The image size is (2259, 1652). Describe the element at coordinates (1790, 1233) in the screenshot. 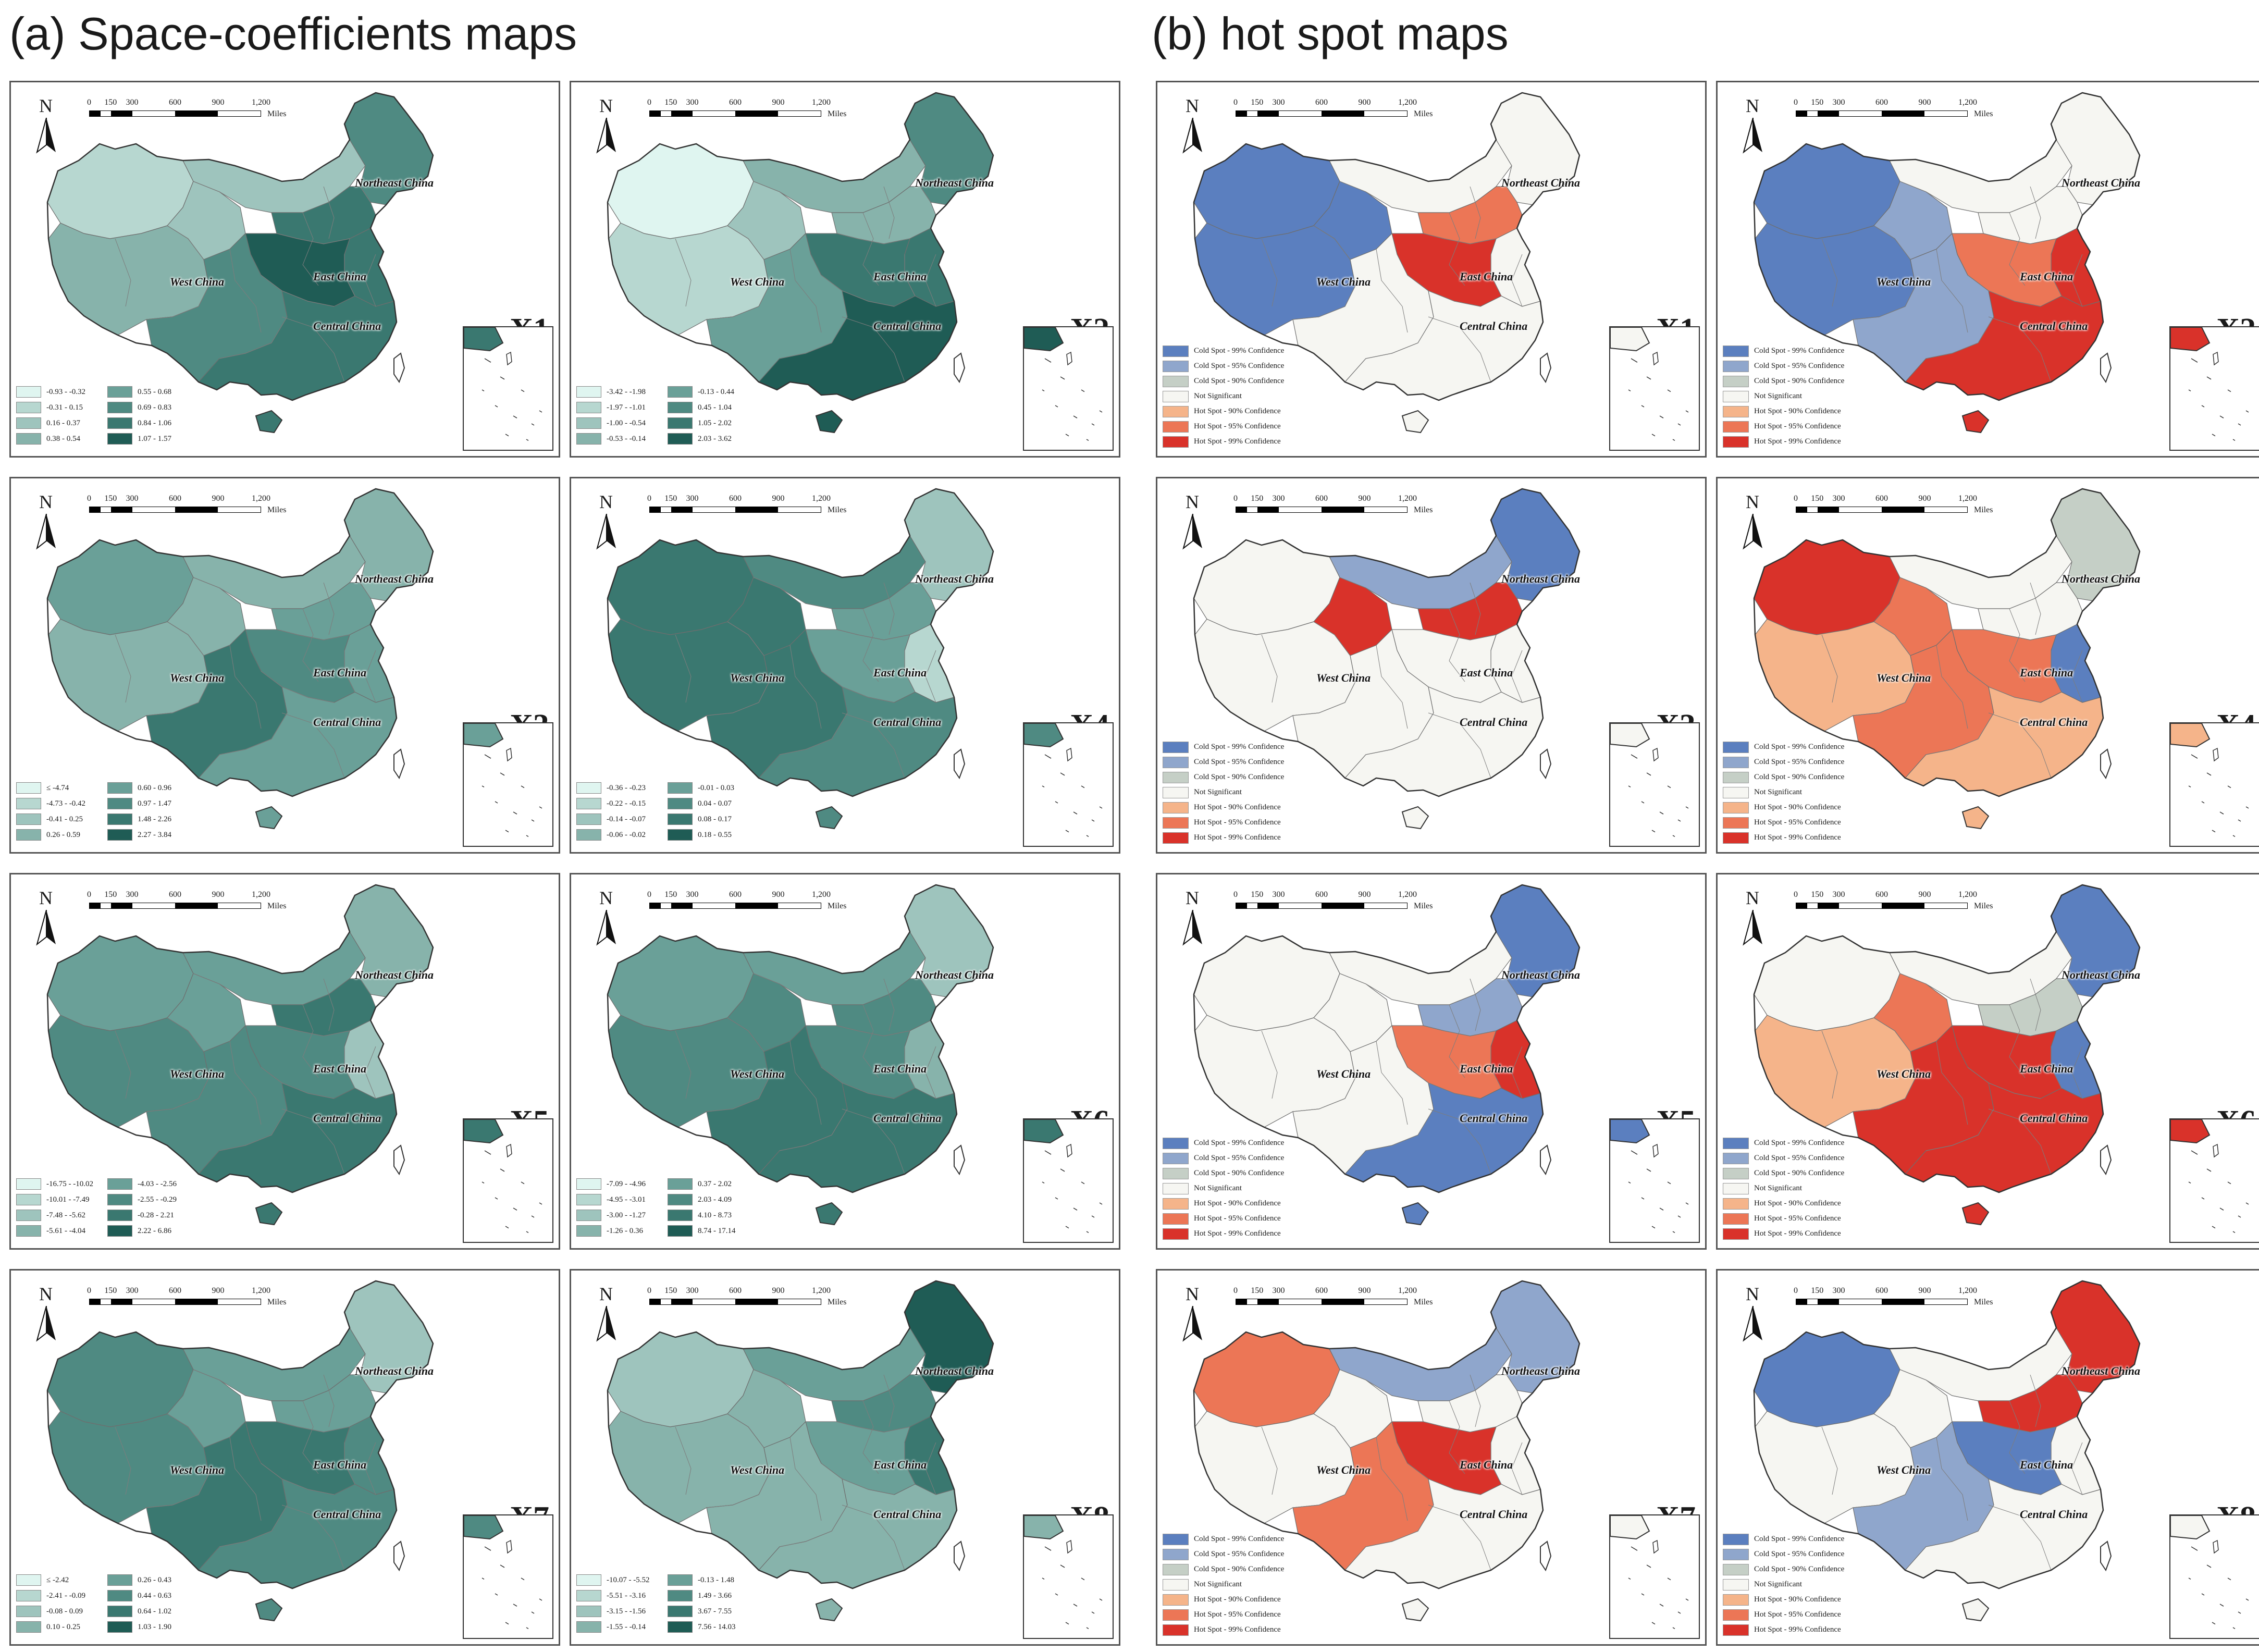

I see `legend-item: Hot Spot - 99% Confidence` at that location.